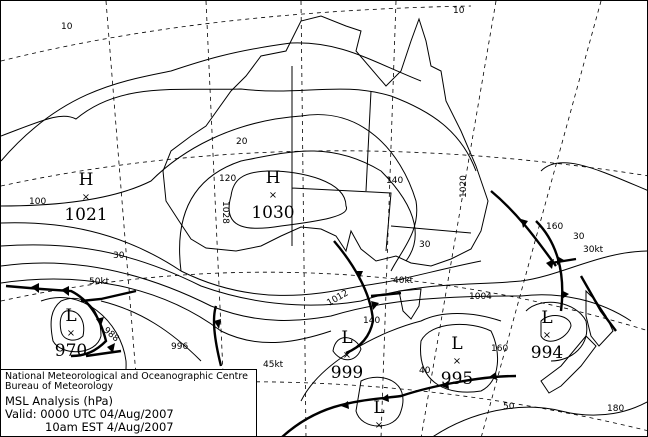  I want to click on pressure-value: 995, so click(457, 379).